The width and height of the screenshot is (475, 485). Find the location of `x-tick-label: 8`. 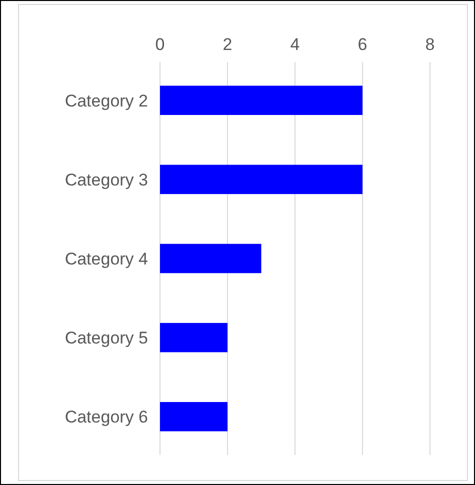

x-tick-label: 8 is located at coordinates (430, 44).